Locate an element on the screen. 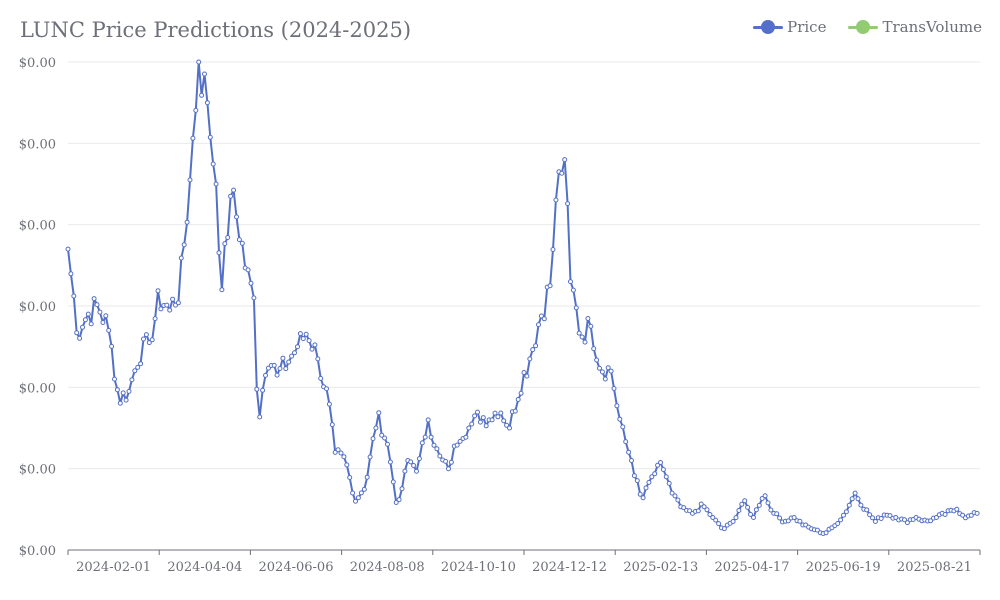  legend-item-transvolume: TransVolume is located at coordinates (915, 27).